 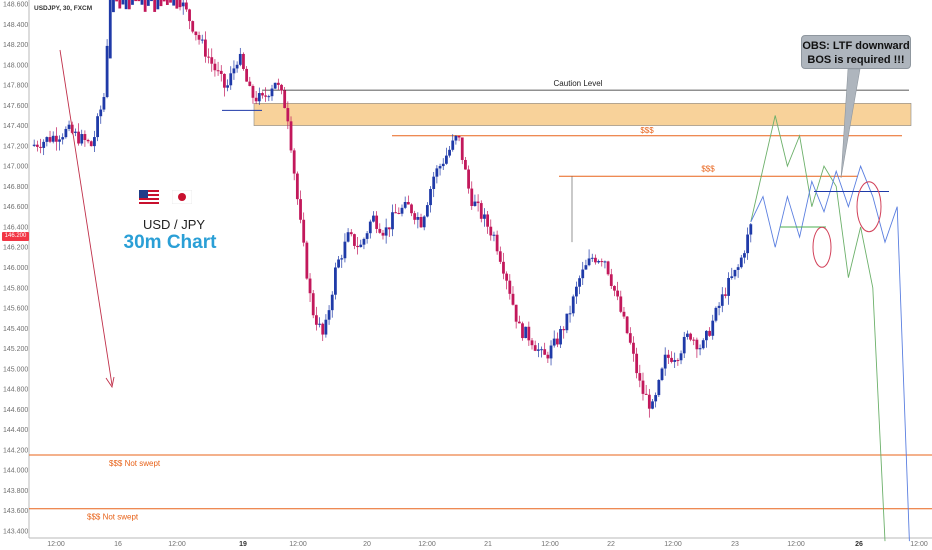 I want to click on y-tick-label: 145.000, so click(x=15, y=369).